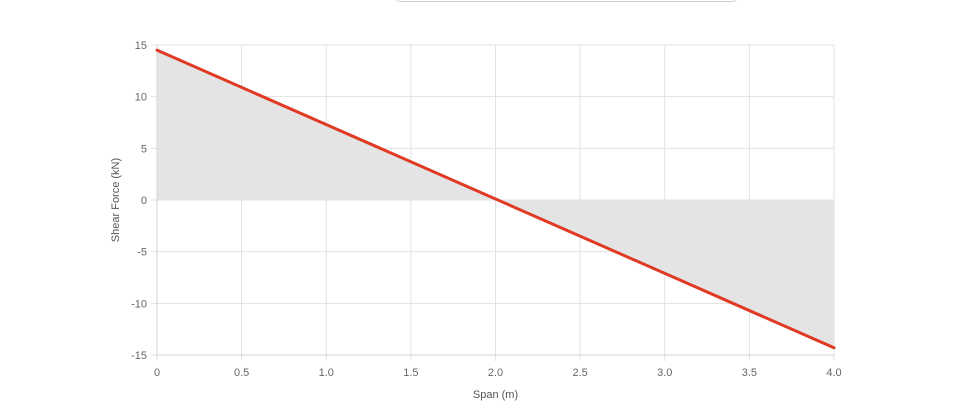 This screenshot has width=968, height=412. I want to click on x-axis-title: Span (m), so click(495, 395).